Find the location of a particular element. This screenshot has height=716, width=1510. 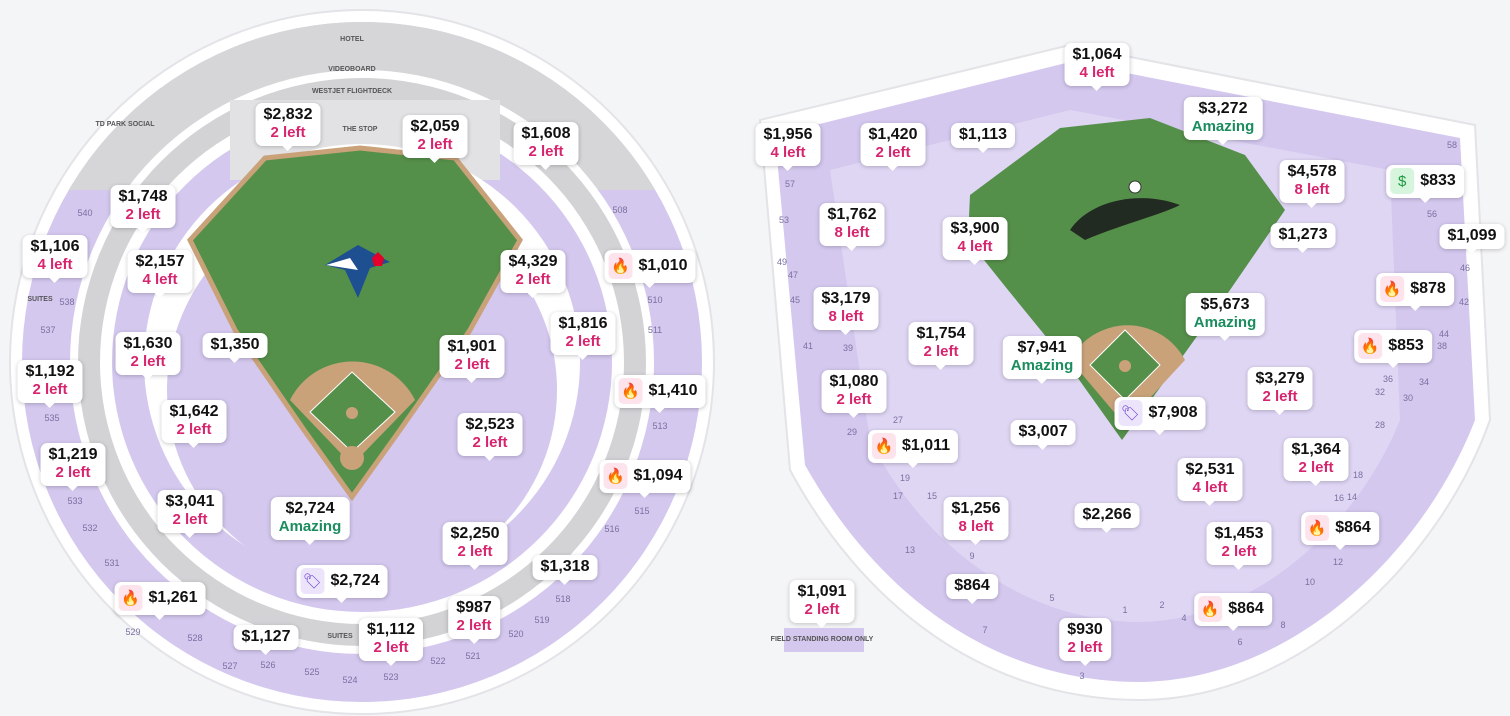

listing-price-pin: $1,219 2 left is located at coordinates (73, 467).